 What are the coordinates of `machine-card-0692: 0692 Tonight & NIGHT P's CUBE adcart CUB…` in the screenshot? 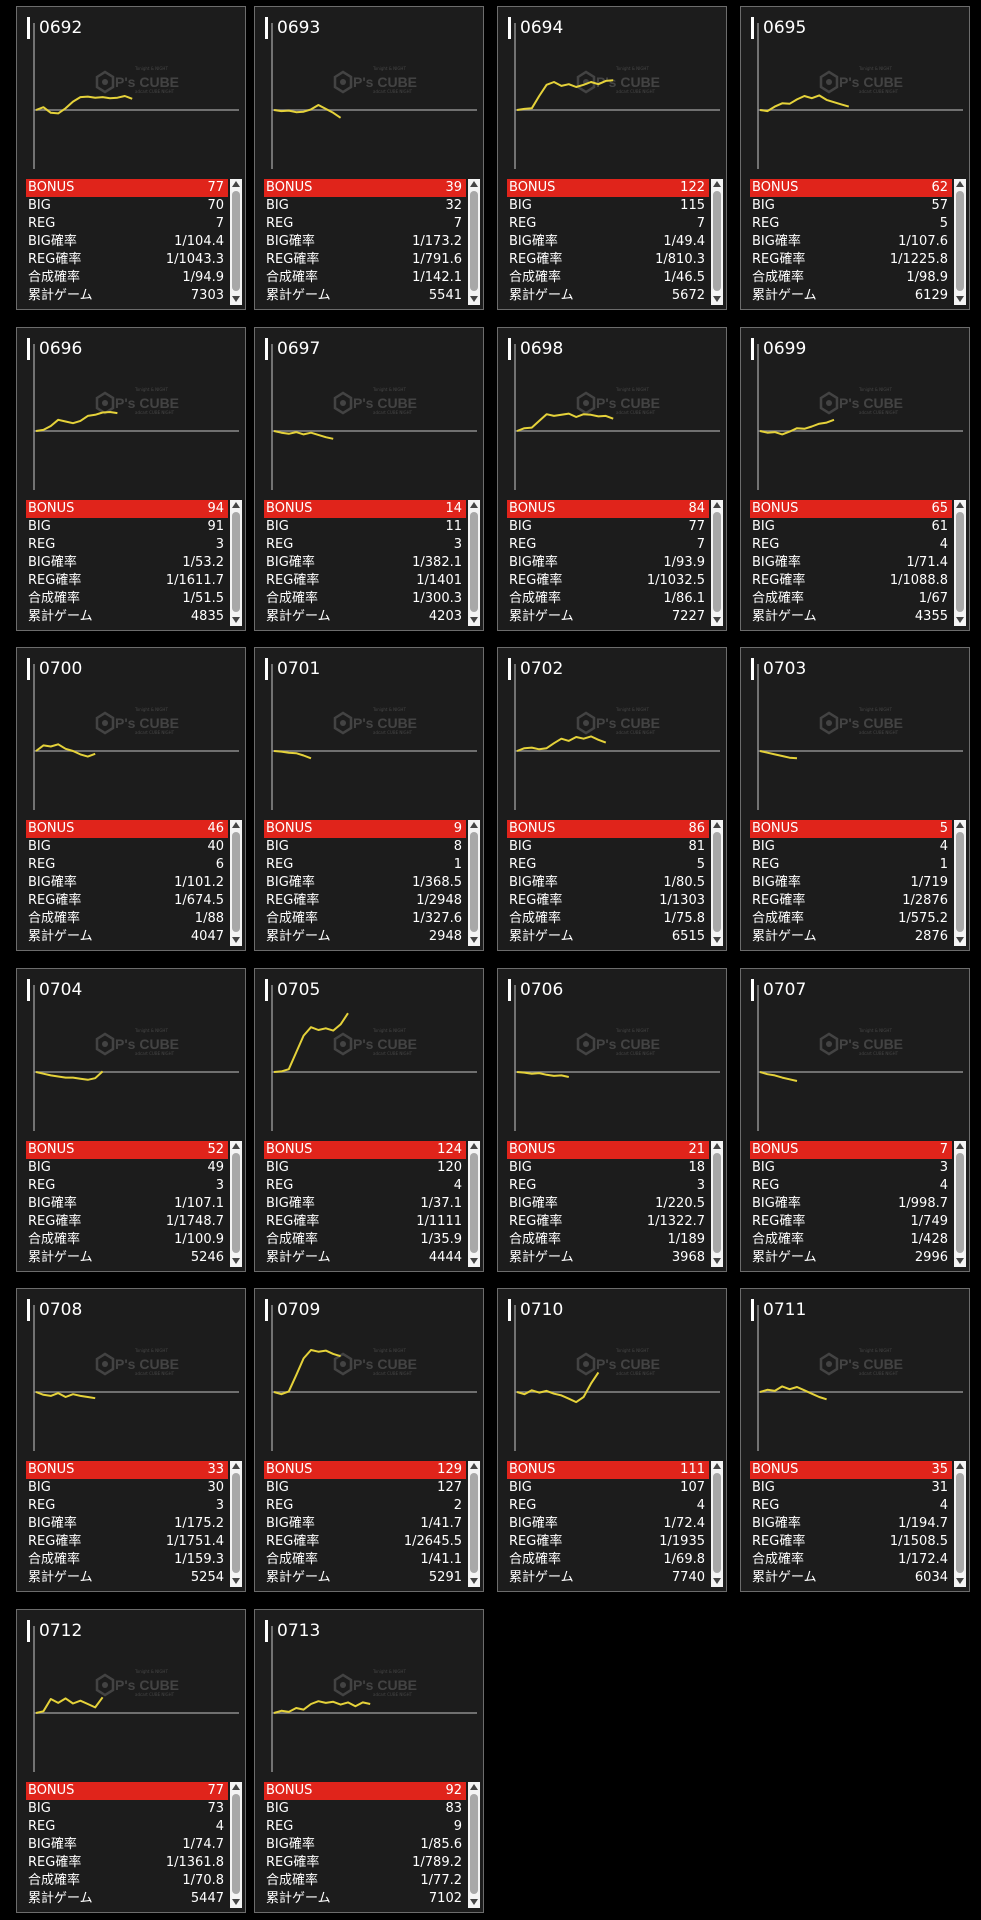 It's located at (131, 158).